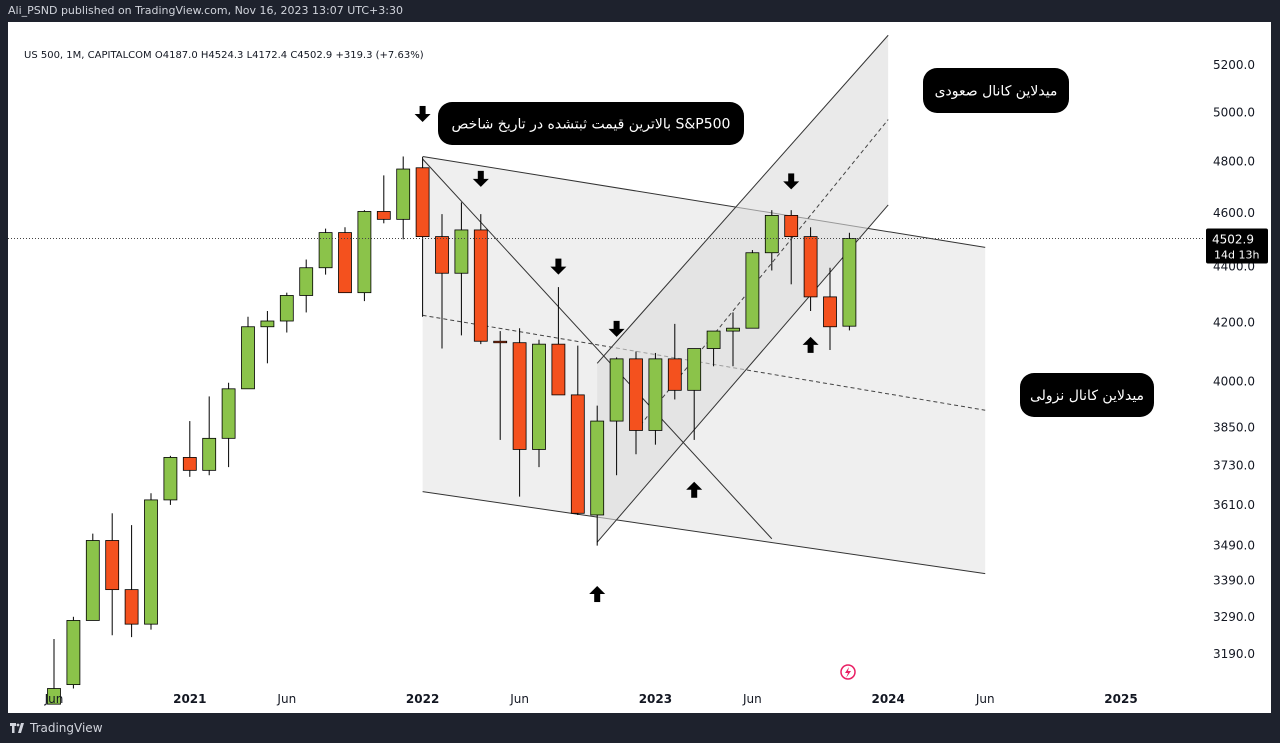  Describe the element at coordinates (1234, 161) in the screenshot. I see `y-tick-label: 4800.0` at that location.